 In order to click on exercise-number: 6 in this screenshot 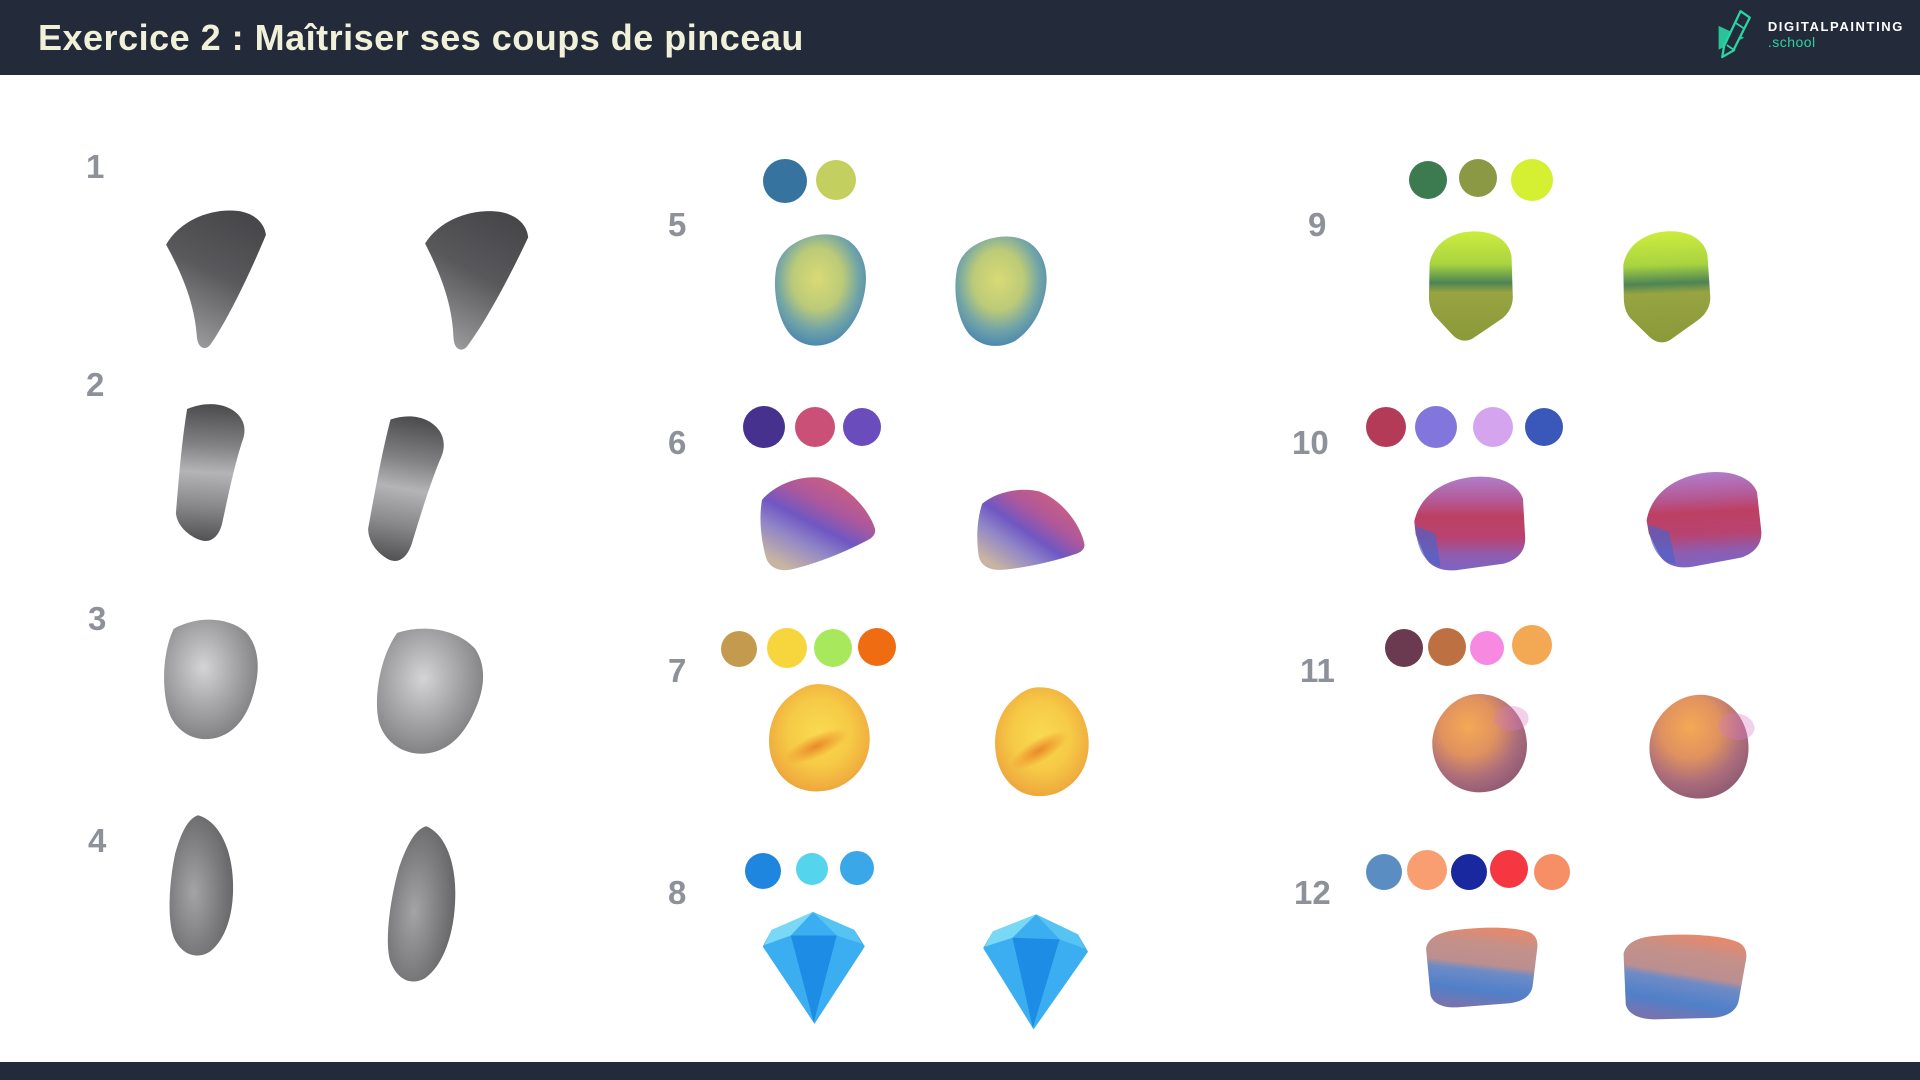, I will do `click(677, 442)`.